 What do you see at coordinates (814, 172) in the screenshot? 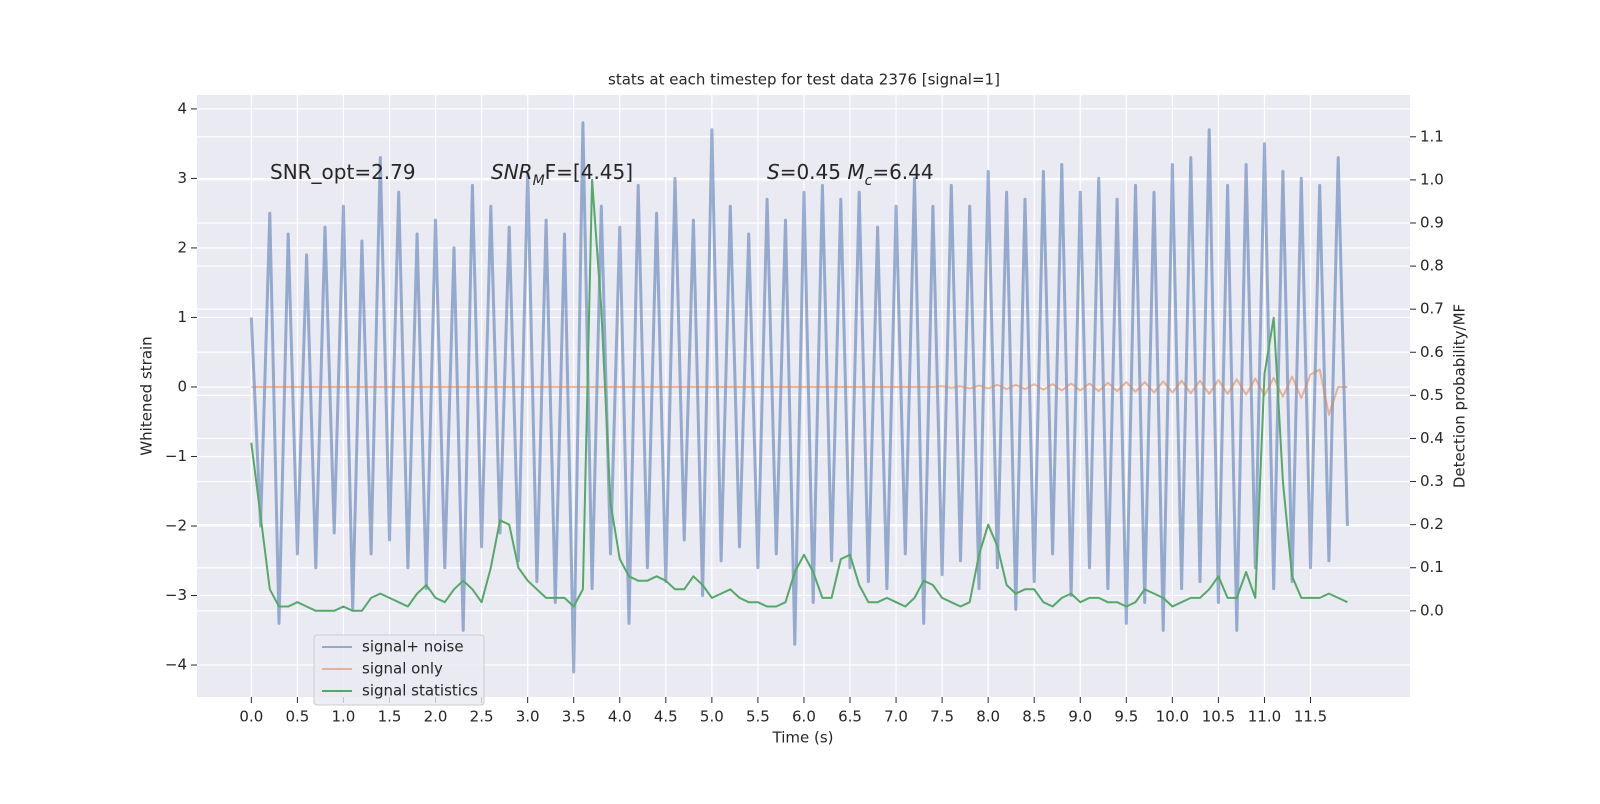
I see `annotation-part: =0.45` at bounding box center [814, 172].